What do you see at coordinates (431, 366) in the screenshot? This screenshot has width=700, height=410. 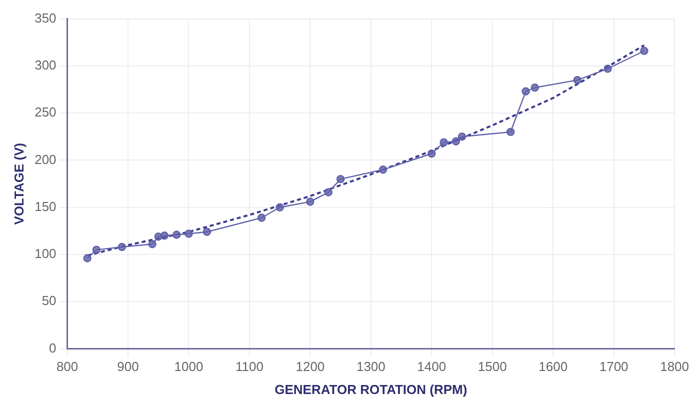 I see `x-tick-label: 1400` at bounding box center [431, 366].